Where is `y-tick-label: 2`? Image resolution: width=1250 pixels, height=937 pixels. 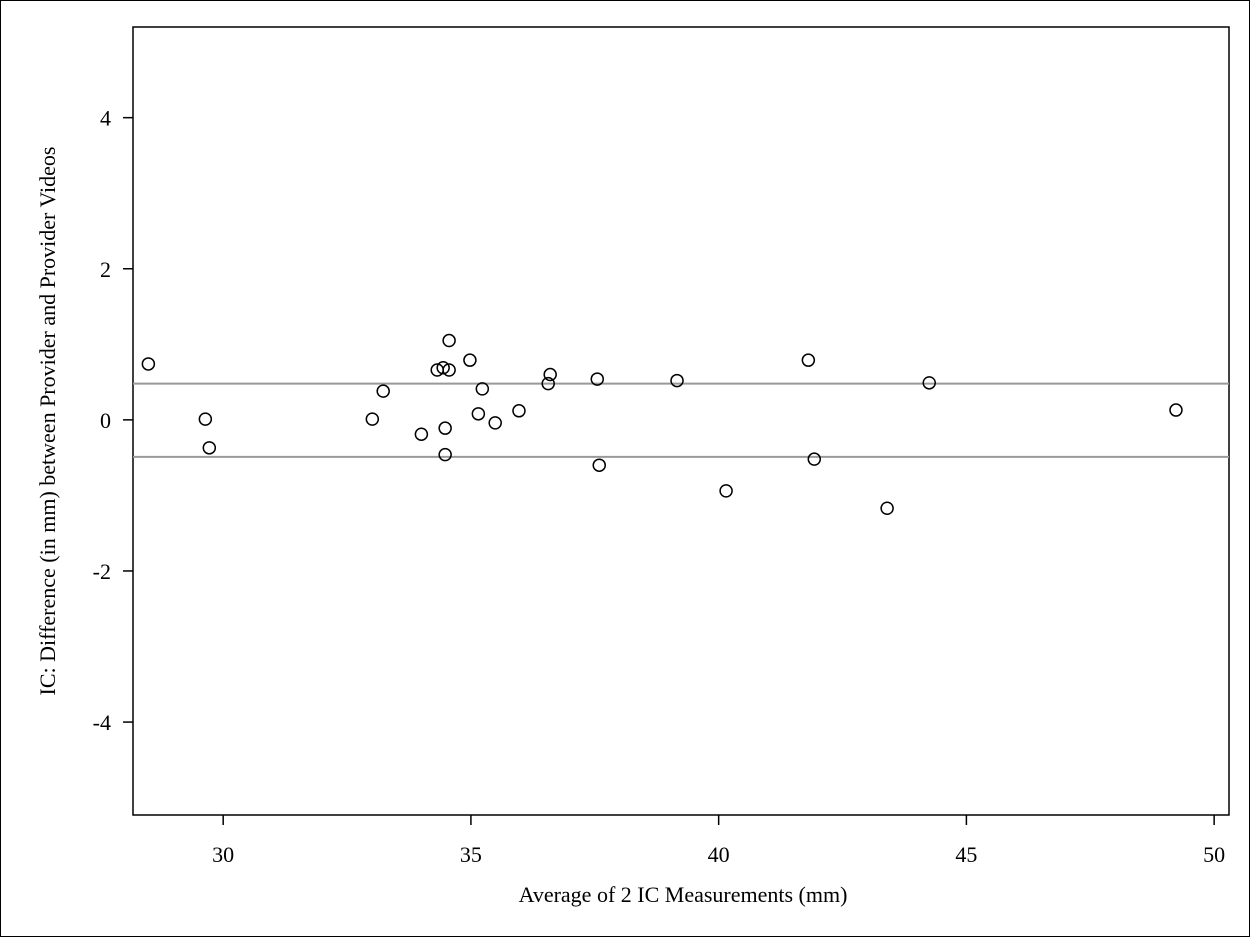 y-tick-label: 2 is located at coordinates (105, 269).